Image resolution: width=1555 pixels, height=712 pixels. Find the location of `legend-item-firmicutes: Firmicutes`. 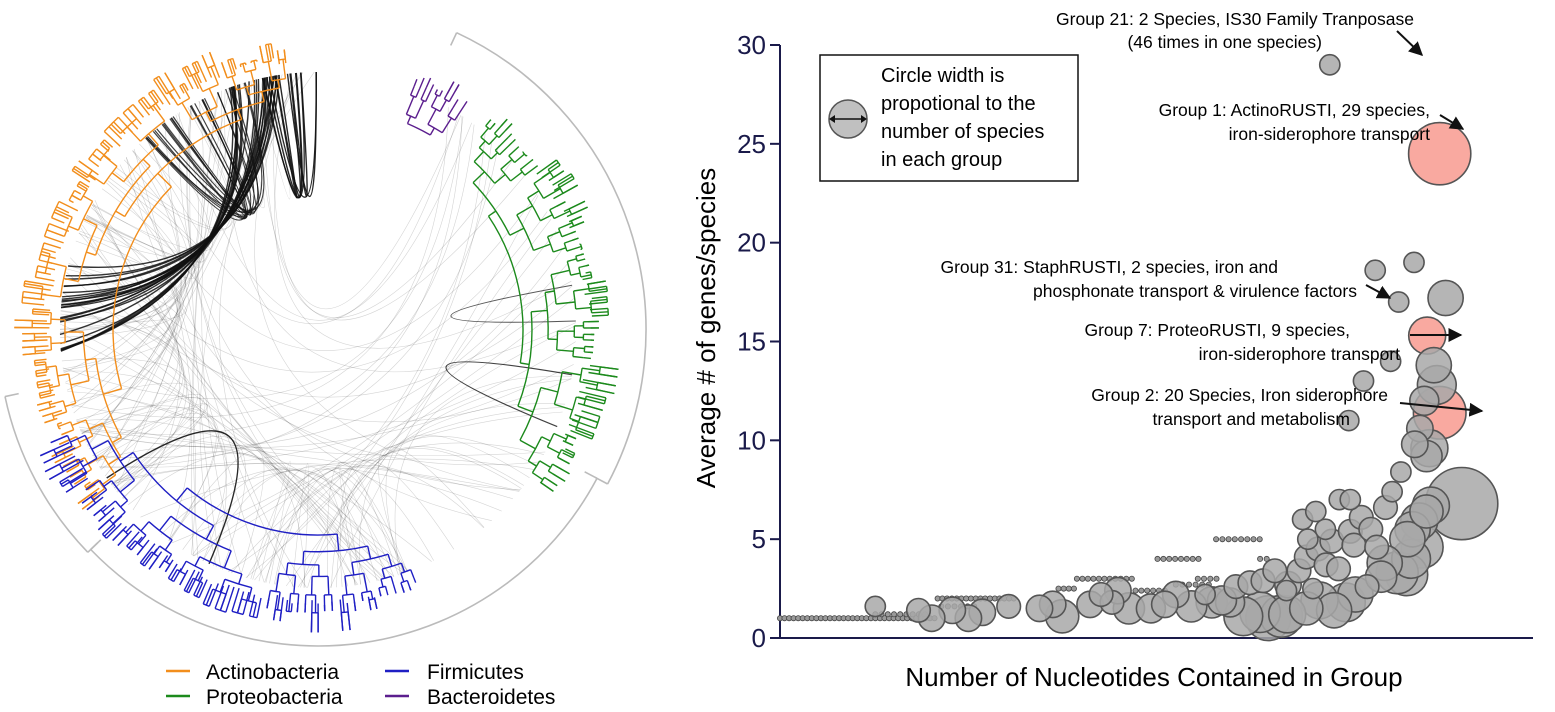

legend-item-firmicutes: Firmicutes is located at coordinates (454, 672).